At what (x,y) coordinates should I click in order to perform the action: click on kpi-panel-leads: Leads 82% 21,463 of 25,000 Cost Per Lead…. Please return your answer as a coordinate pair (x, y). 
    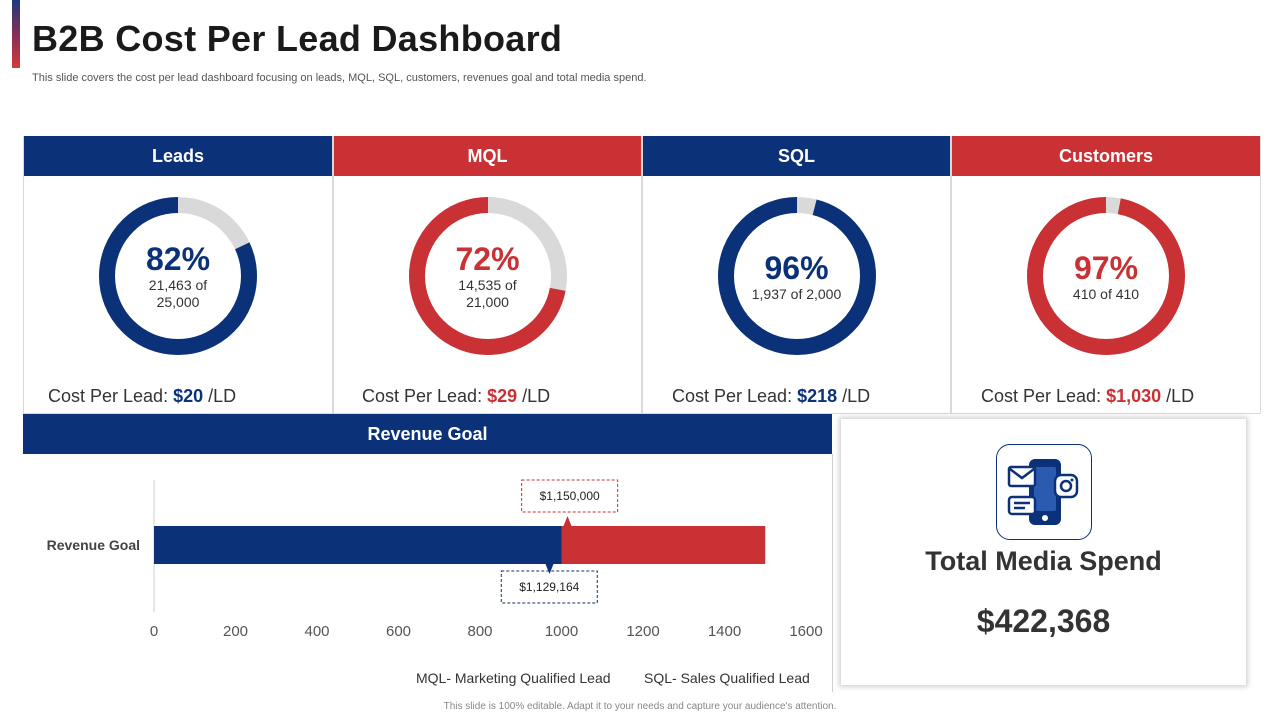
    Looking at the image, I should click on (178, 275).